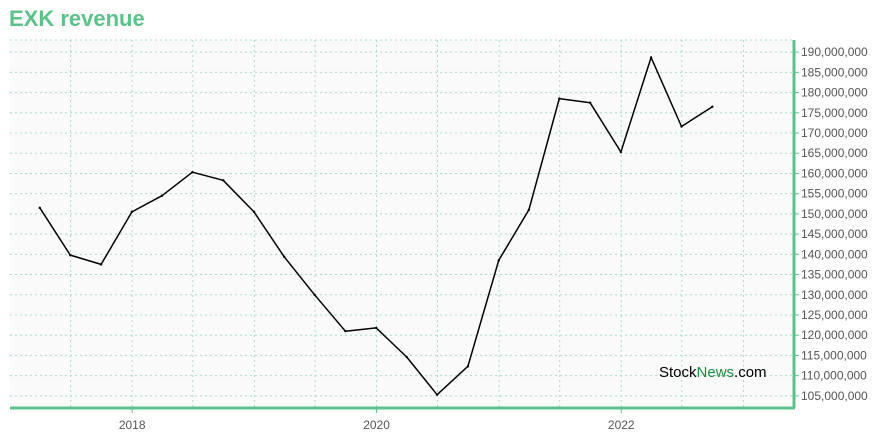  Describe the element at coordinates (834, 93) in the screenshot. I see `y-tick-label: 180,000,000` at that location.